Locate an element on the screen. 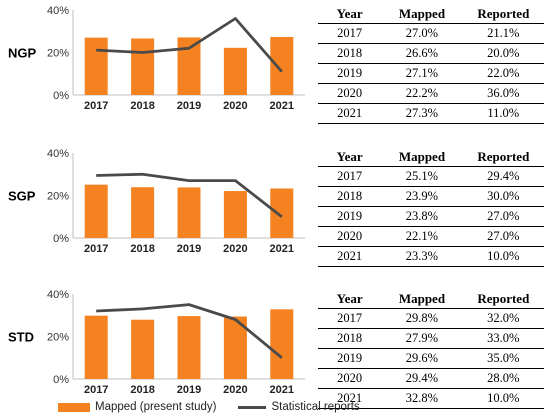 This screenshot has width=550, height=420. cell-reported: 21.1% is located at coordinates (503, 33).